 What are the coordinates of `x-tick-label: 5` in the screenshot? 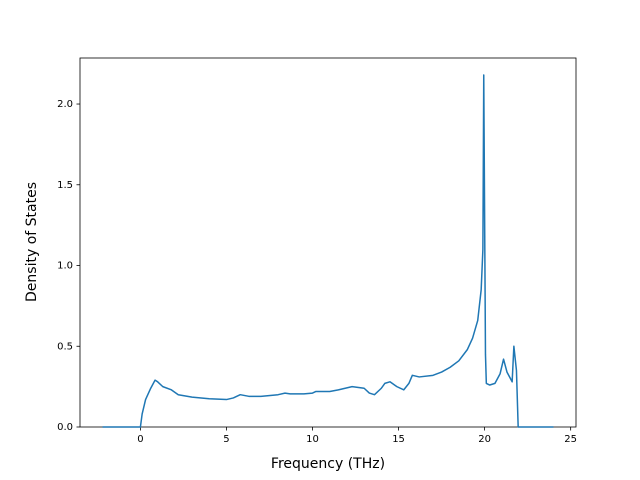 It's located at (226, 439).